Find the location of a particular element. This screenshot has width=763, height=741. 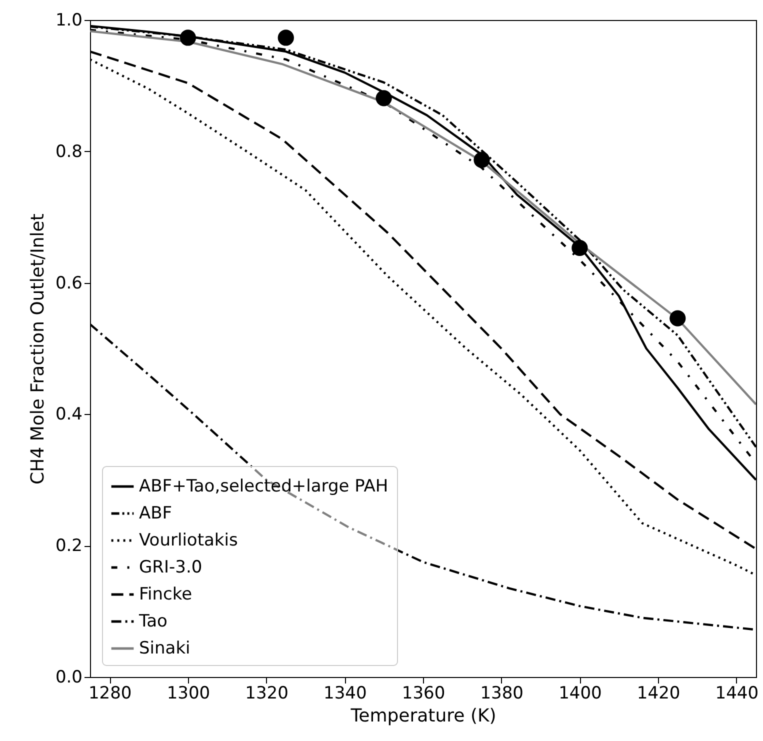

x-tick-label: 1400 is located at coordinates (580, 694).